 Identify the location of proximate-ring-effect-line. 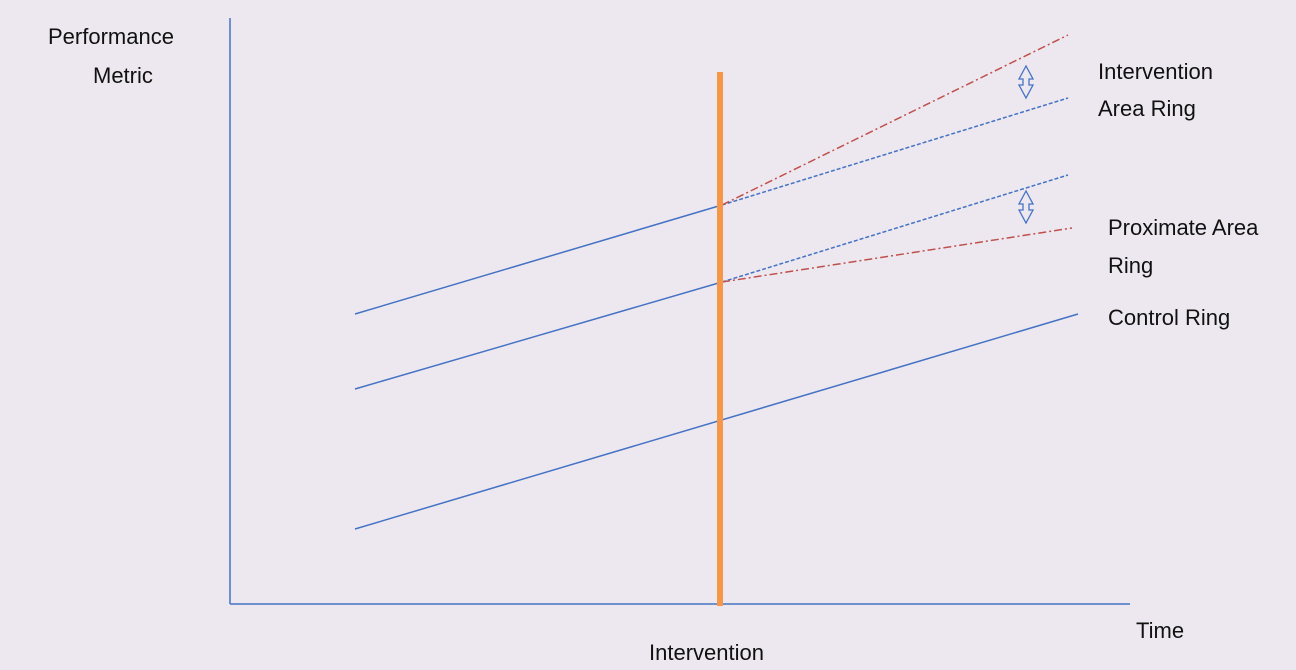
(897, 255).